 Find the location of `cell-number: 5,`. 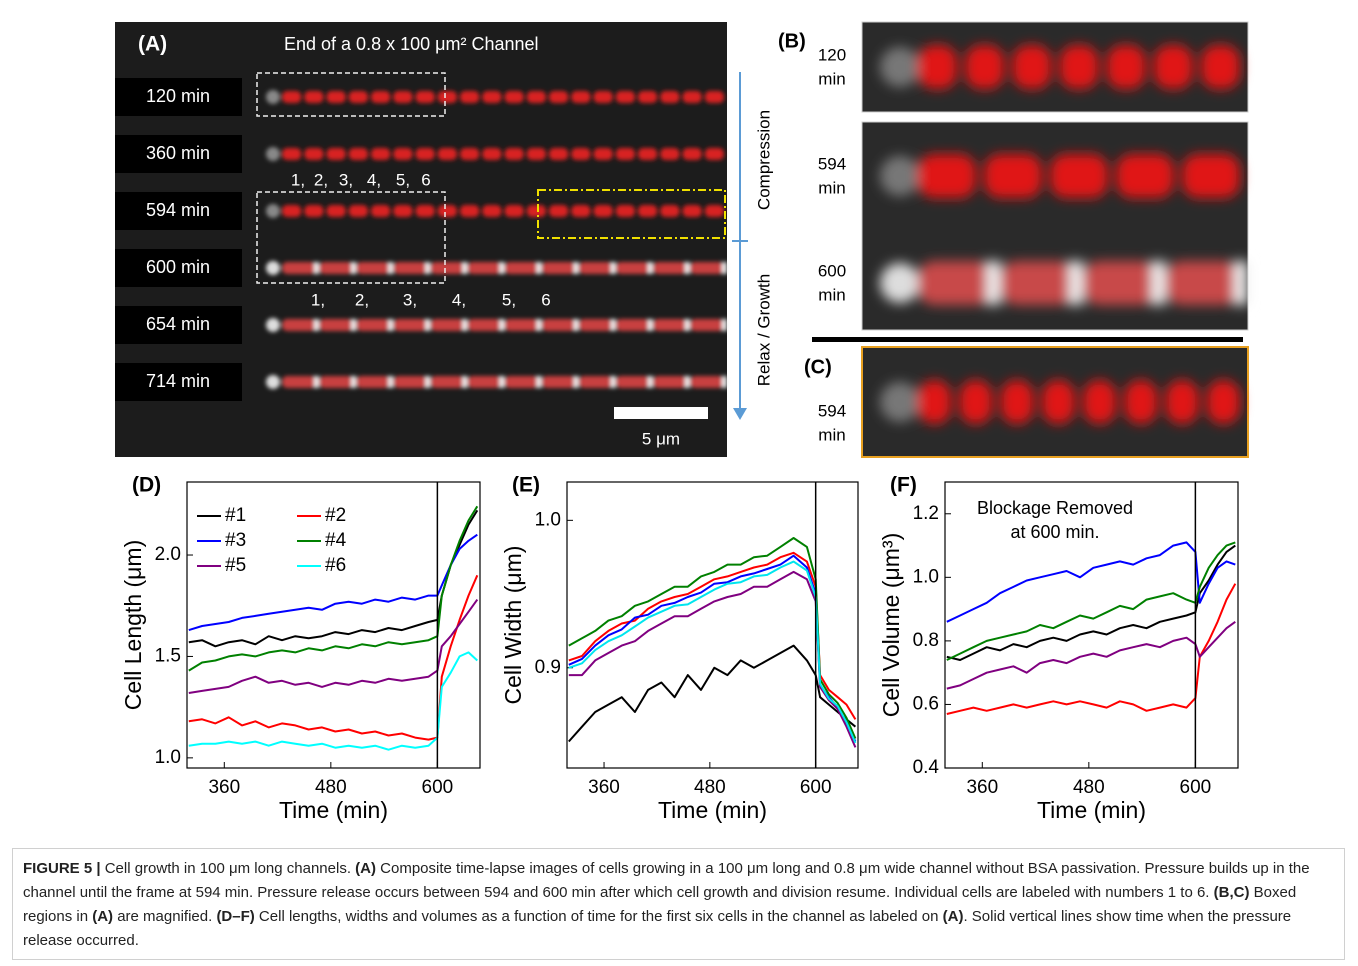

cell-number: 5, is located at coordinates (403, 179).